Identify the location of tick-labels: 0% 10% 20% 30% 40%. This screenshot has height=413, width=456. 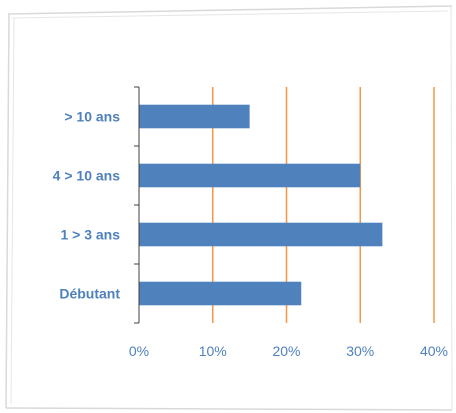
(288, 351).